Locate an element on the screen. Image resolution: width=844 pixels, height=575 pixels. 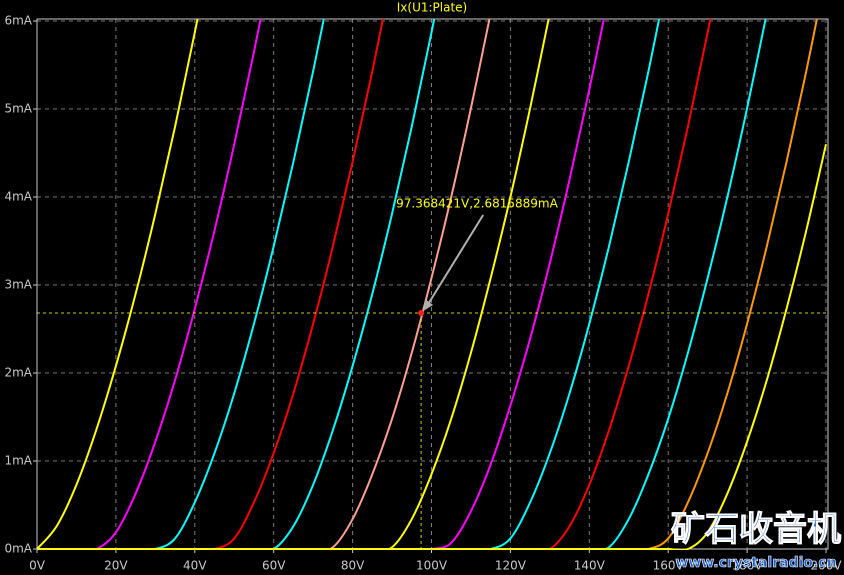
x-tick-label: 60V is located at coordinates (274, 566).